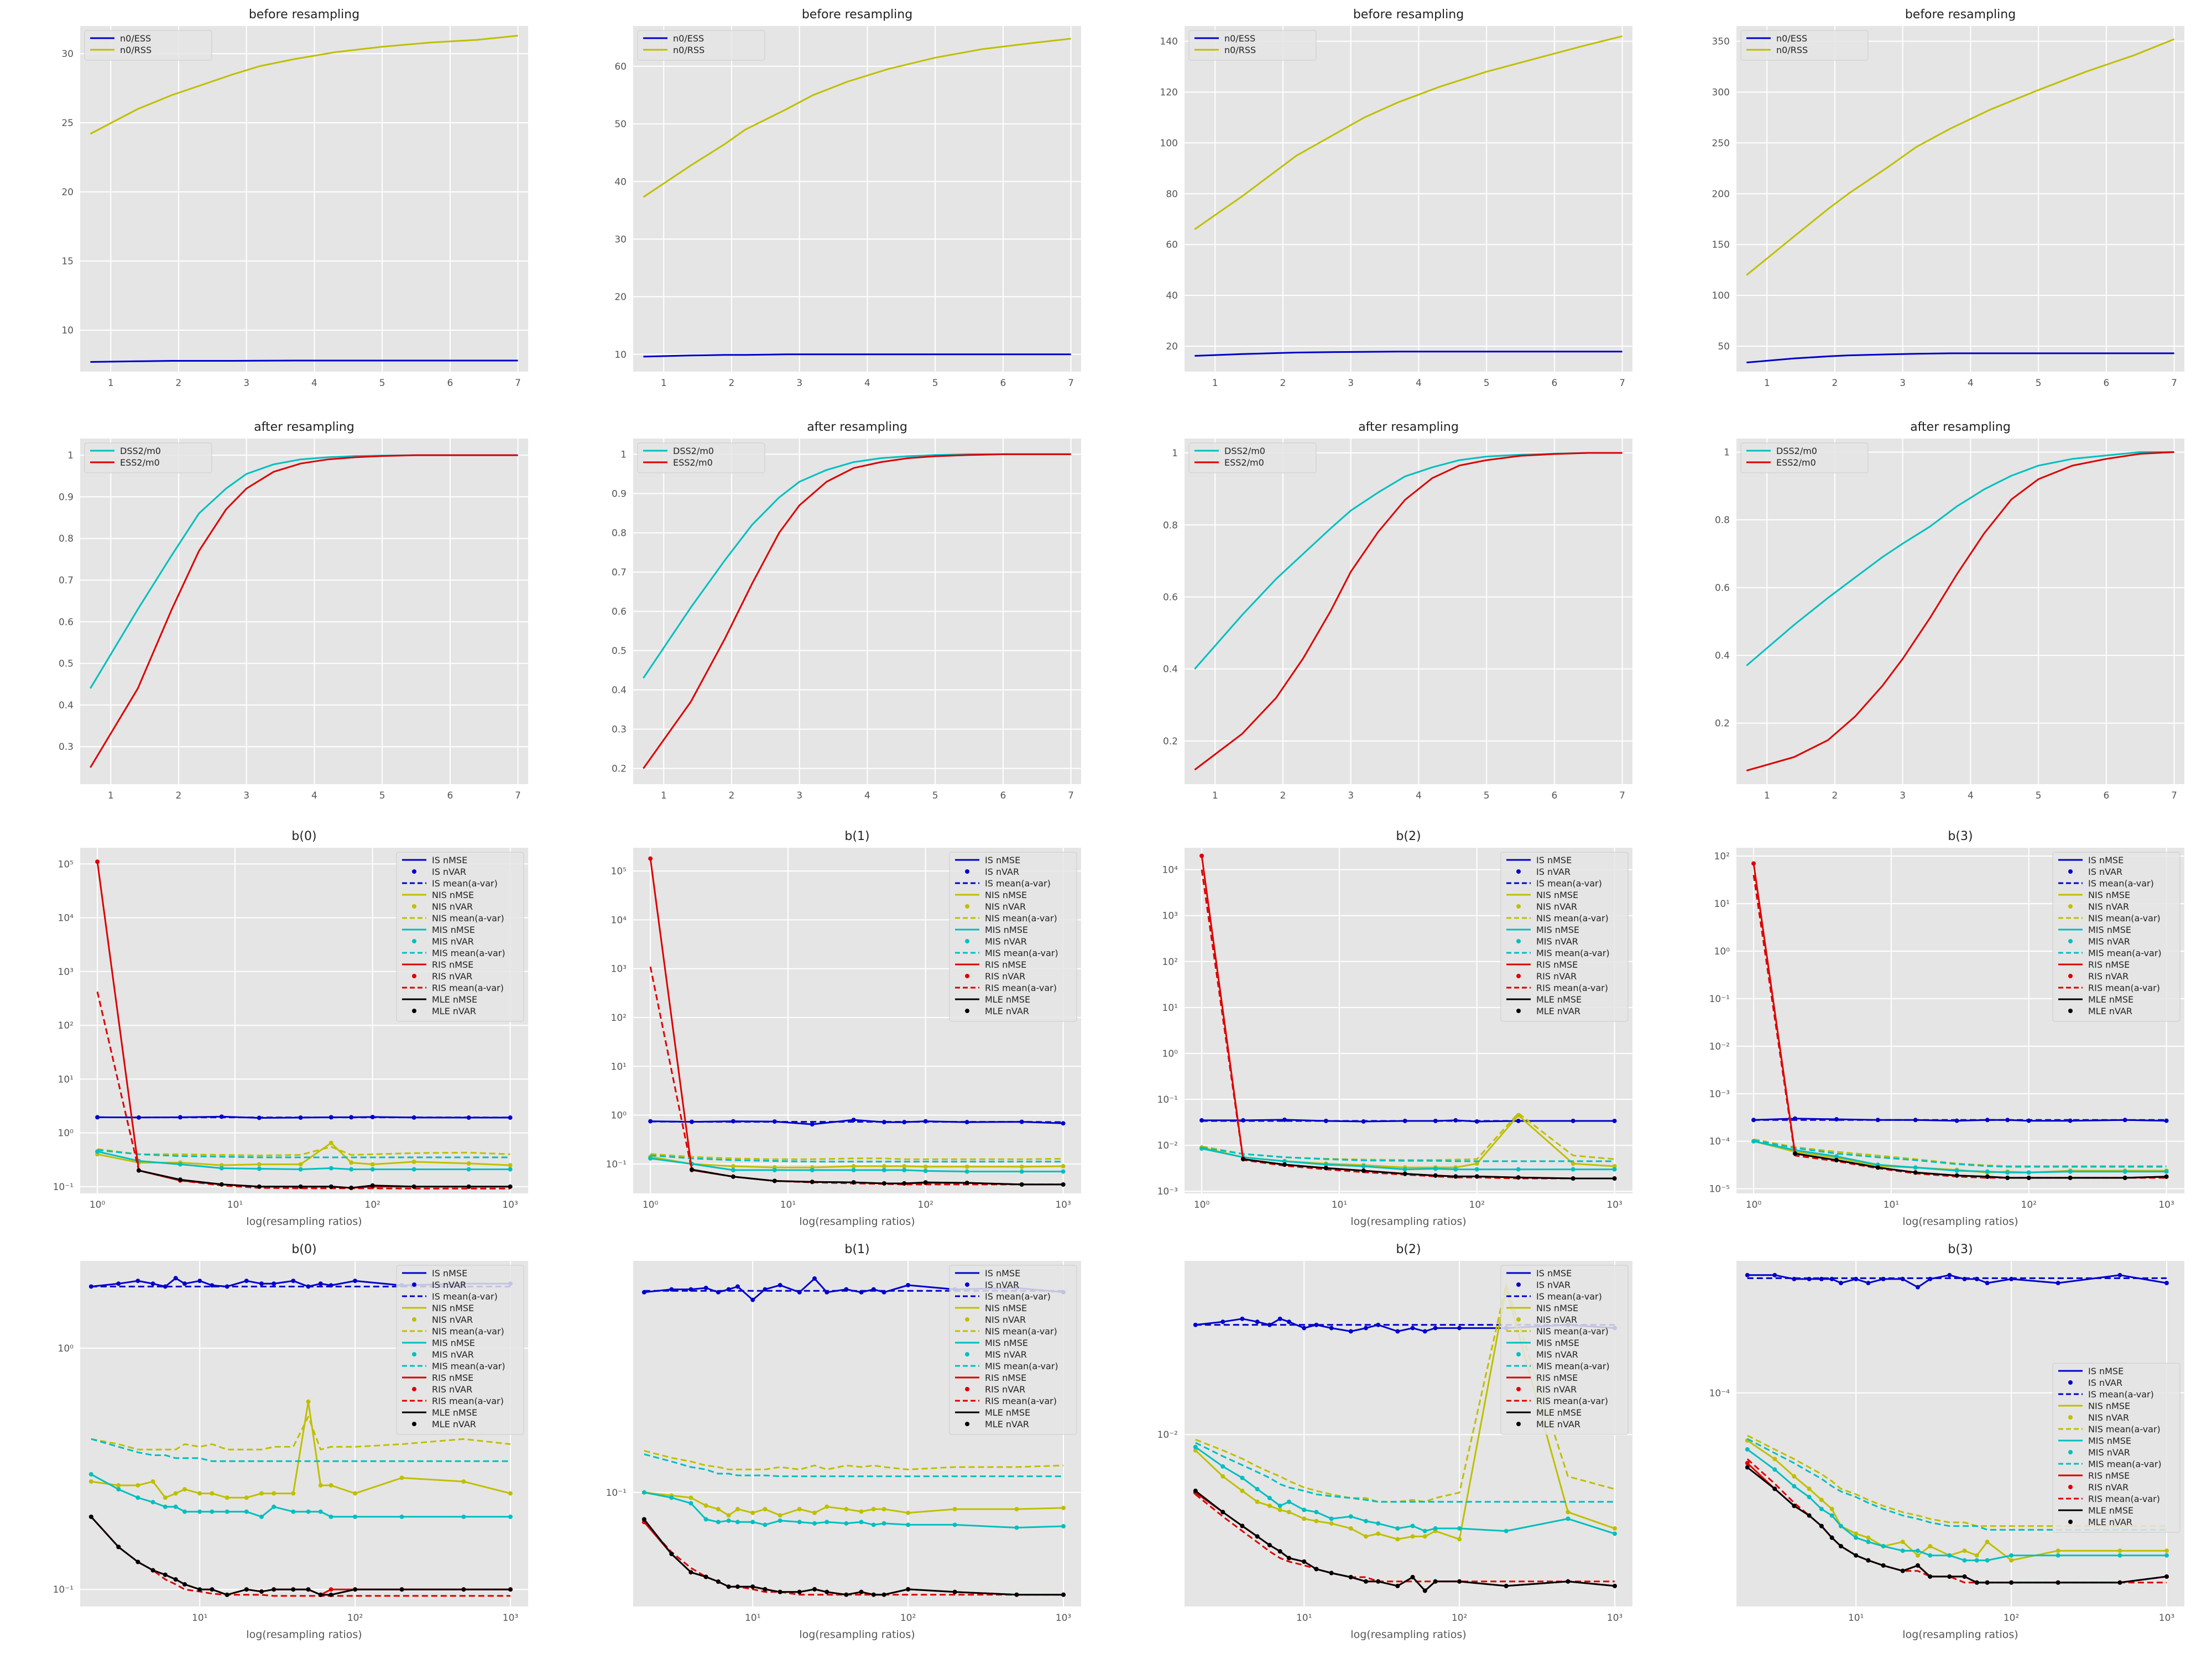 The width and height of the screenshot is (2212, 1659). Describe the element at coordinates (303, 1151) in the screenshot. I see `series-nis-mean-a-var--line` at that location.